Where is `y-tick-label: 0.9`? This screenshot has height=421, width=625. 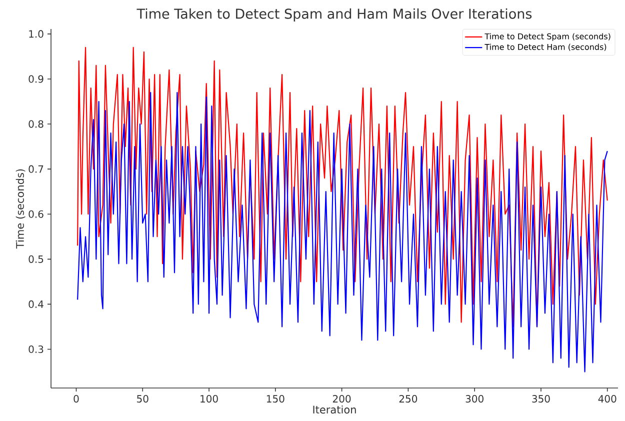
y-tick-label: 0.9 is located at coordinates (36, 79).